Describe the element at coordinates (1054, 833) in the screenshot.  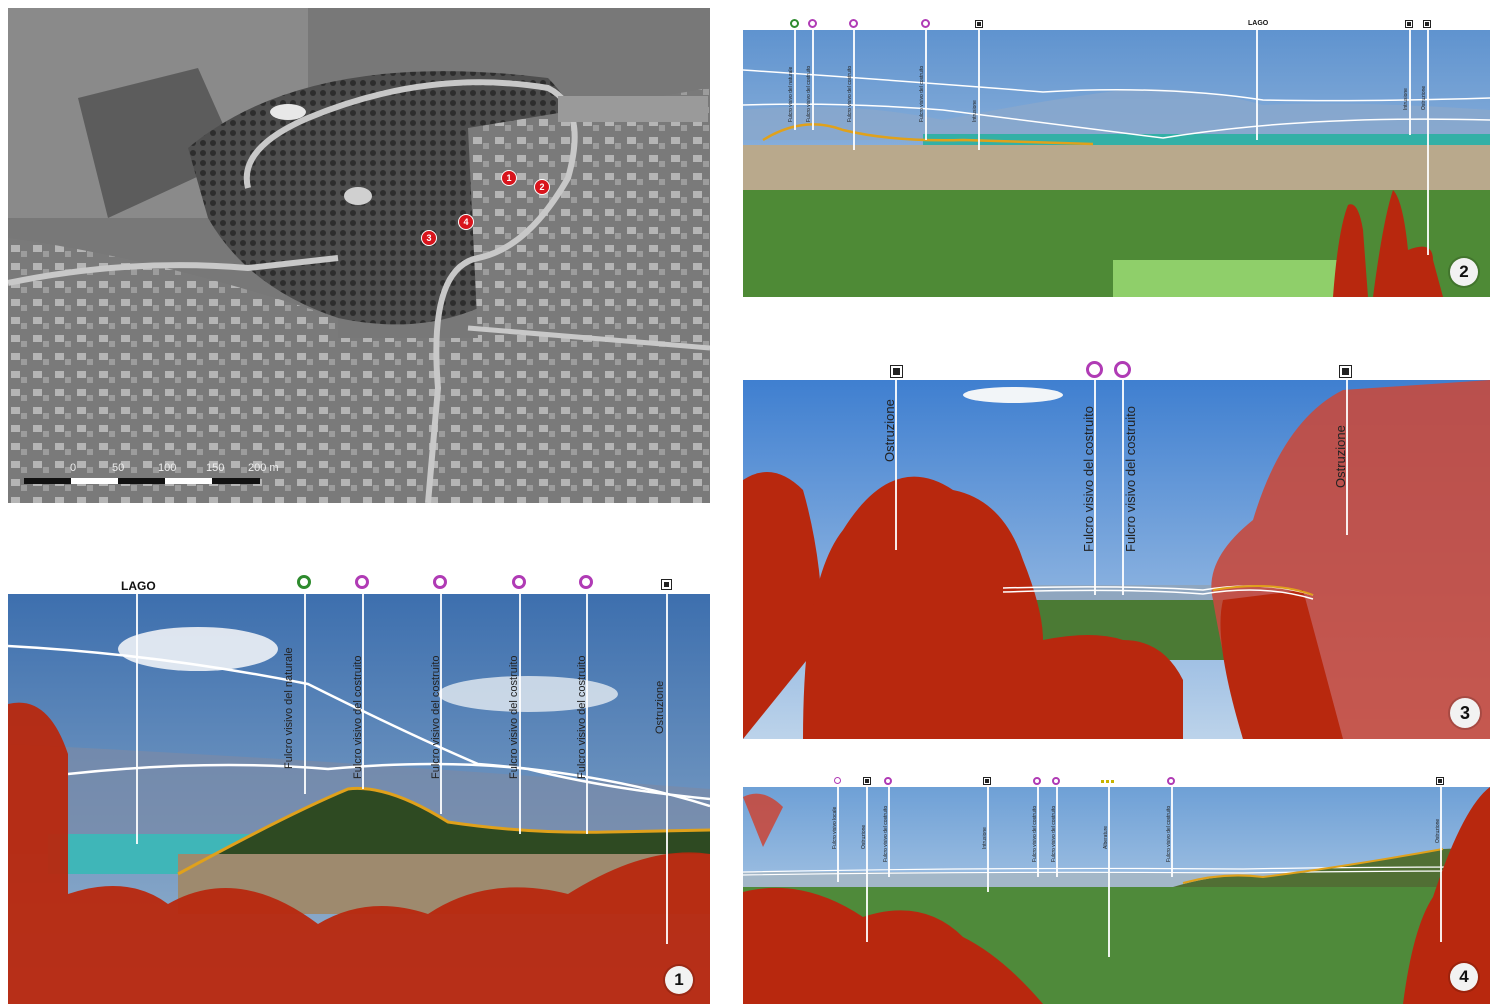
I see `p4-annotation-6: Fulcro visivo del costruito` at that location.